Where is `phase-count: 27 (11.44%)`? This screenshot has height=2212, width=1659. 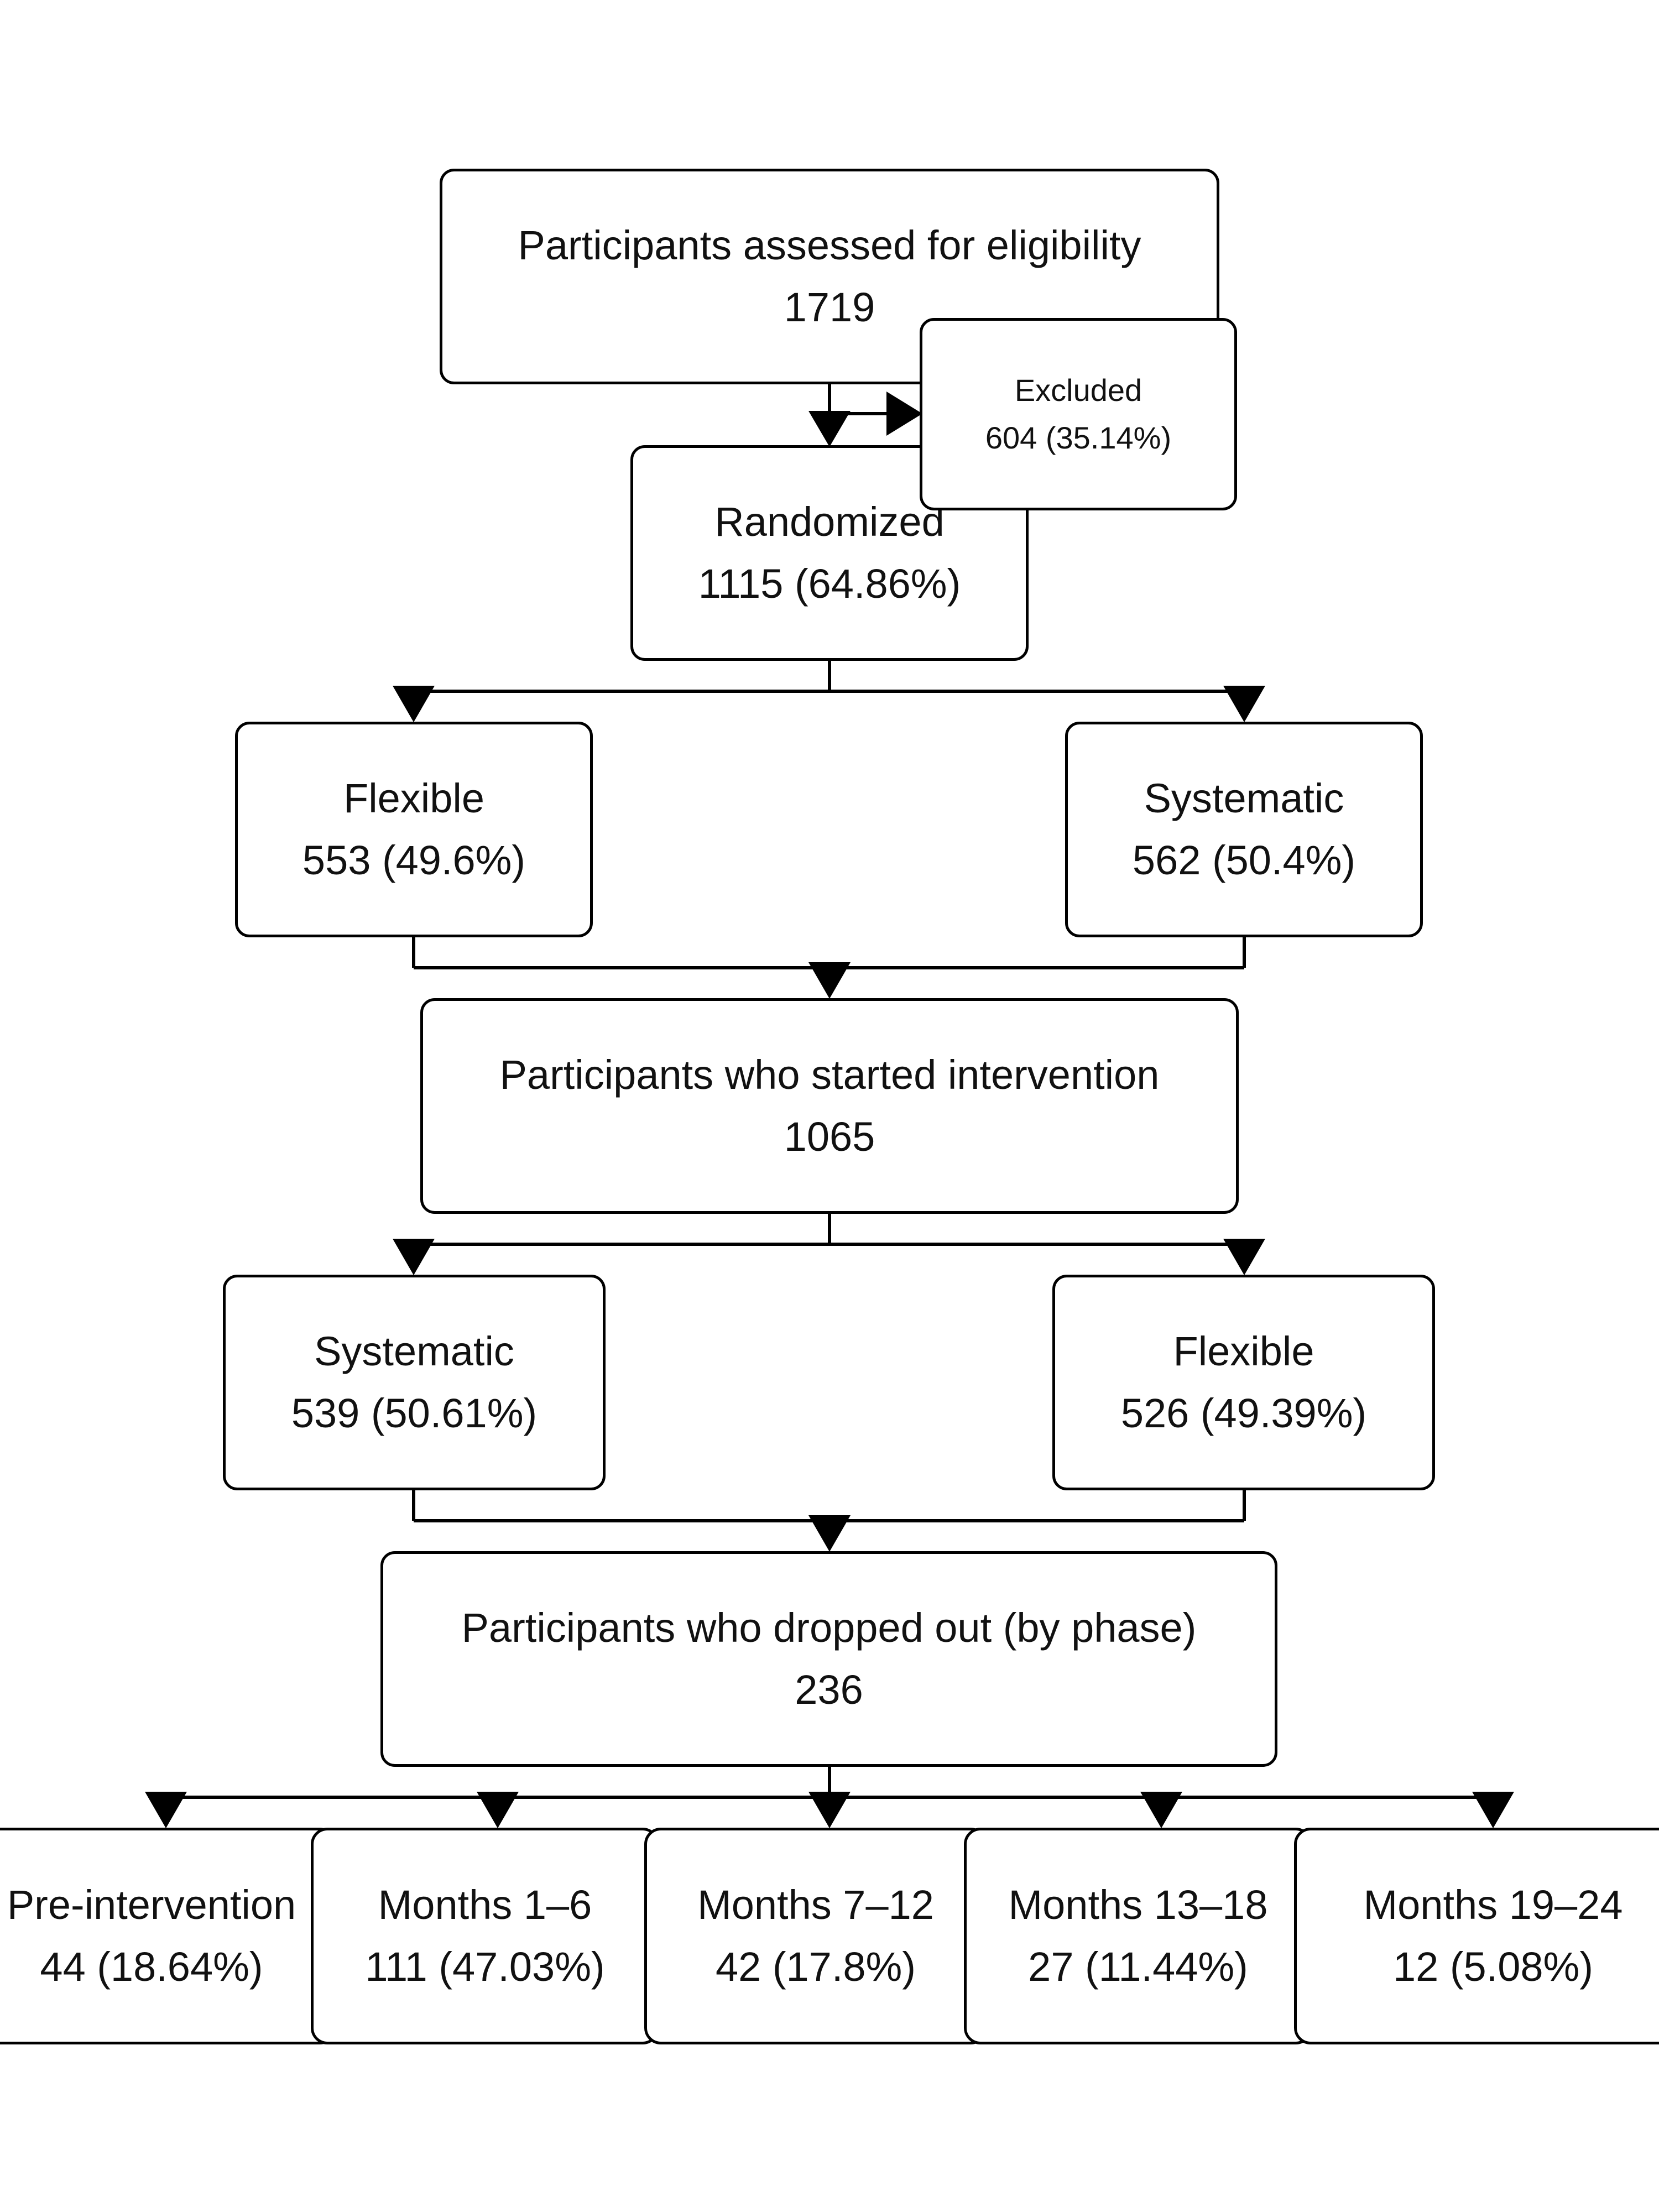
phase-count: 27 (11.44%) is located at coordinates (1138, 1967).